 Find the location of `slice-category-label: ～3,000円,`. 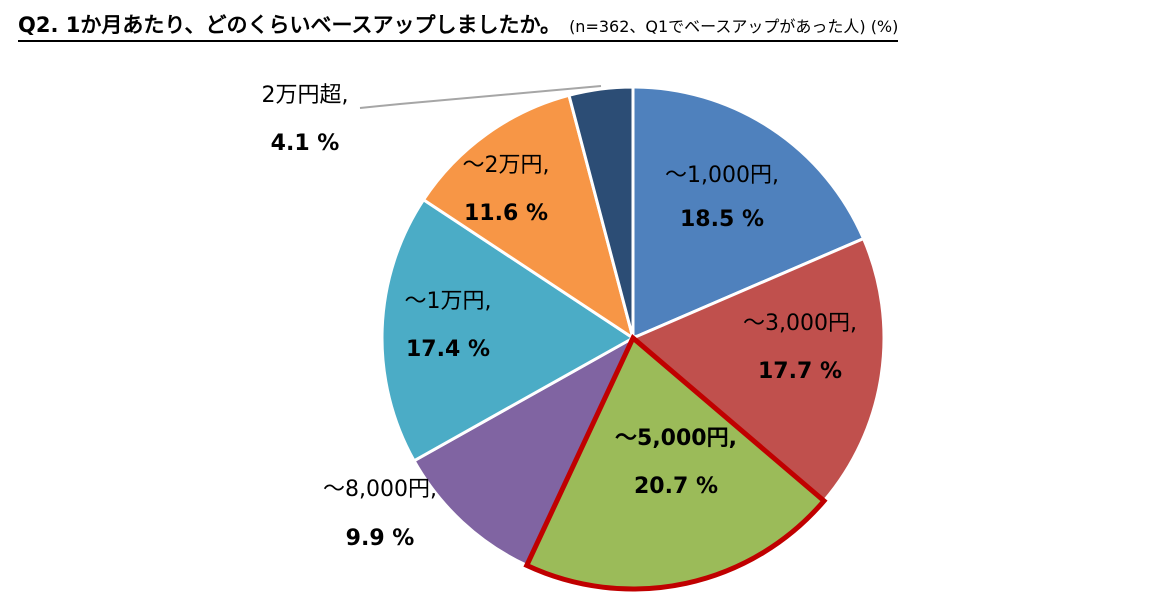

slice-category-label: ～3,000円, is located at coordinates (800, 323).